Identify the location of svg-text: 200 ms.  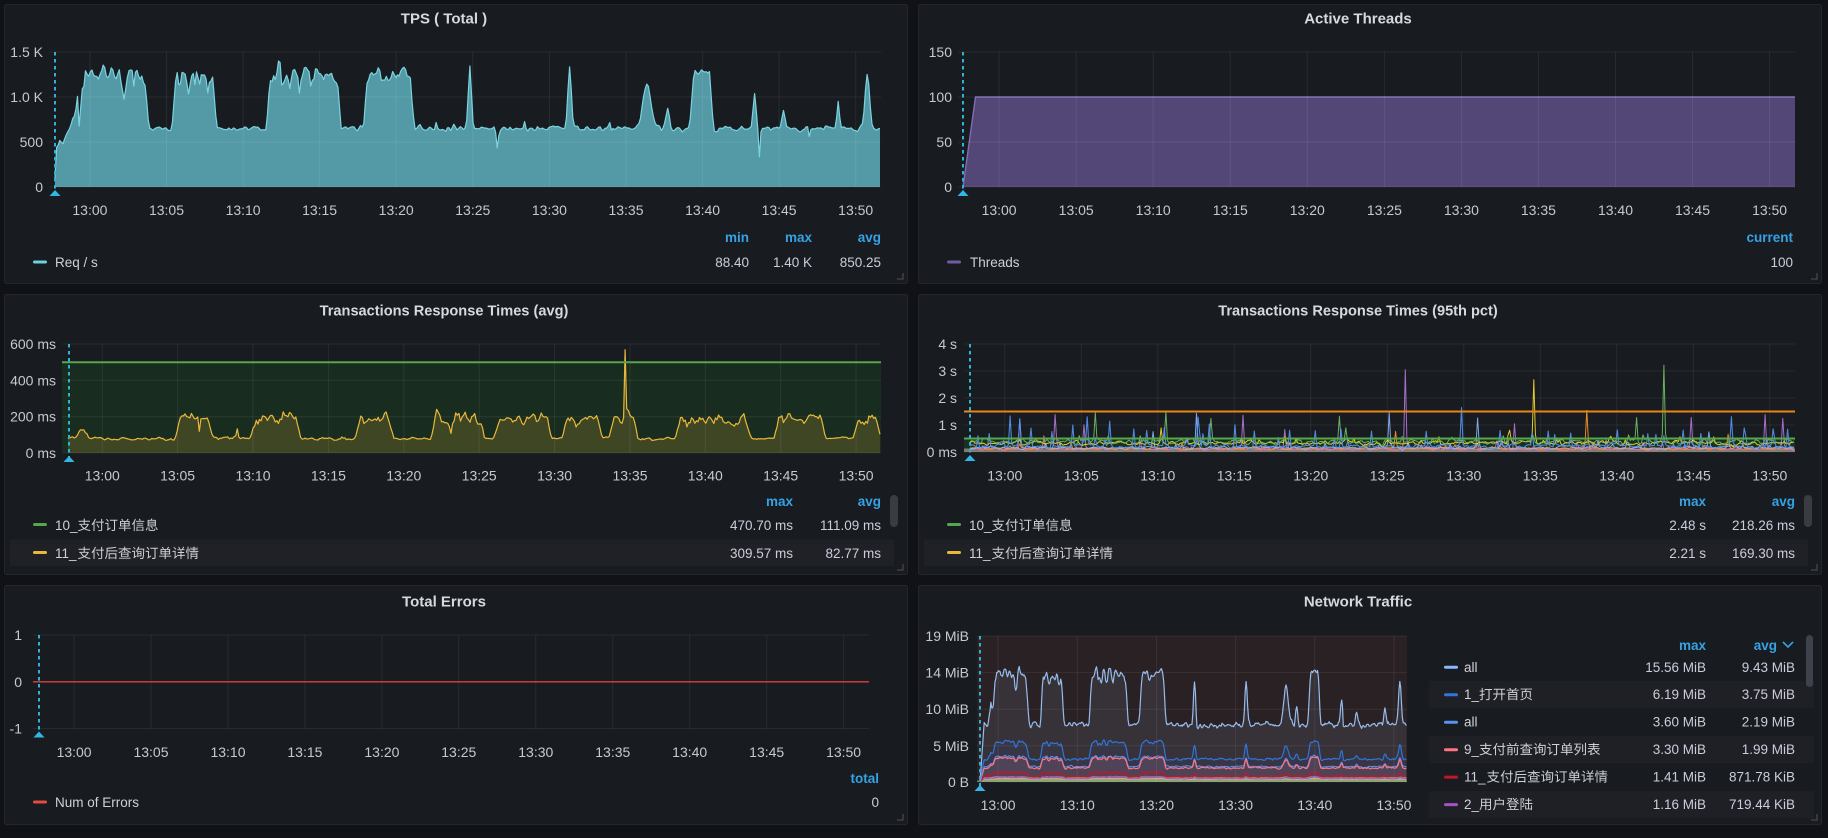
(33, 417).